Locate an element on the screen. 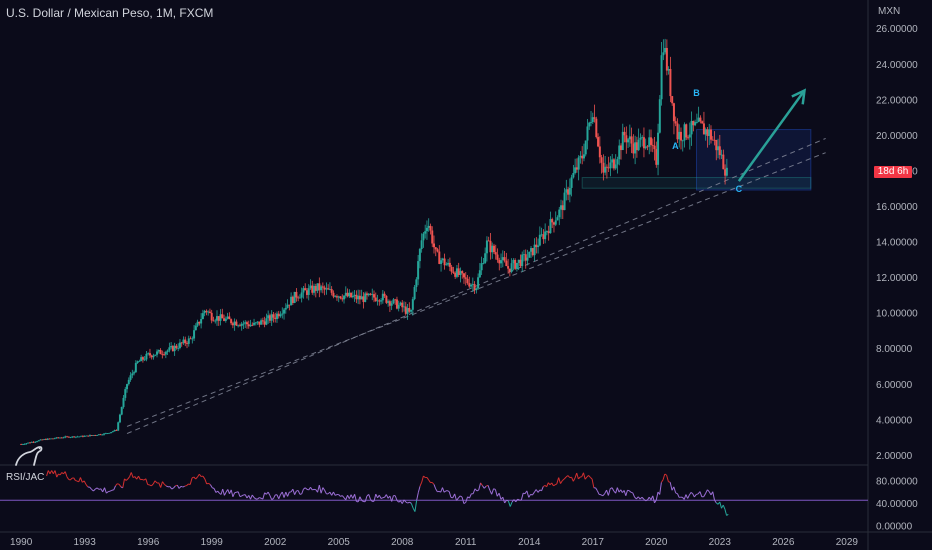 The image size is (932, 550). price-tick-label: 2.00000 is located at coordinates (894, 456).